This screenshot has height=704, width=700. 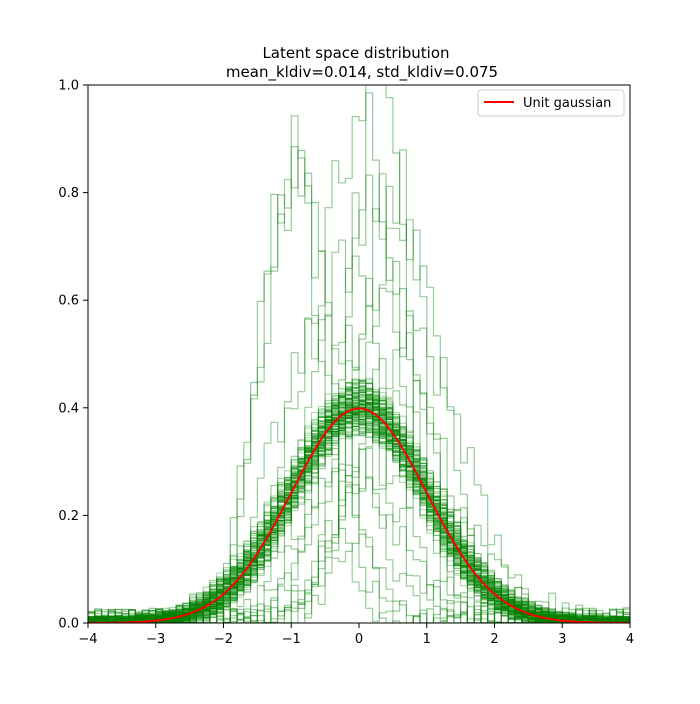 What do you see at coordinates (567, 103) in the screenshot?
I see `legend-label-unit-gaussian: Unit gaussian` at bounding box center [567, 103].